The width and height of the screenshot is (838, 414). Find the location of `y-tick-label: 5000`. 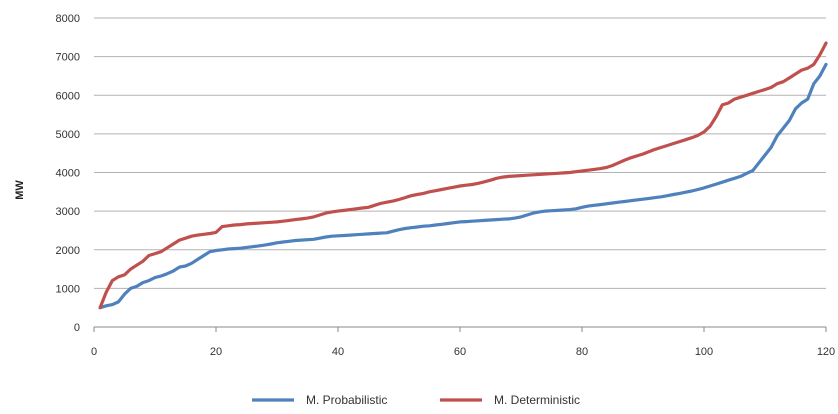

y-tick-label: 5000 is located at coordinates (68, 135).